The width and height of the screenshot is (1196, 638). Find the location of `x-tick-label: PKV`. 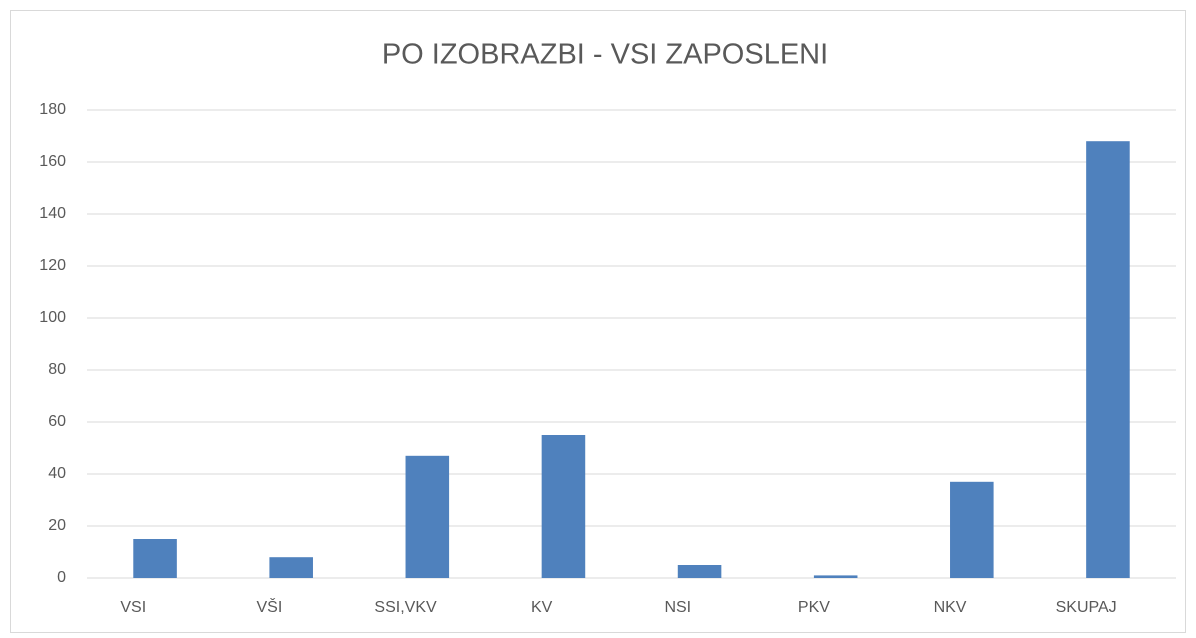

x-tick-label: PKV is located at coordinates (814, 607).